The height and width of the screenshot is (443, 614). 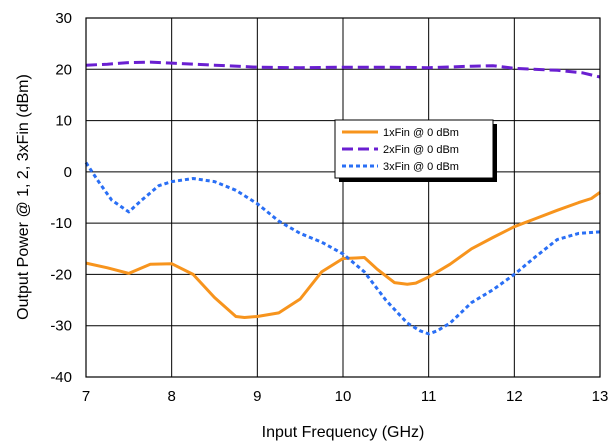 I want to click on x-tick-label: 8, so click(x=171, y=396).